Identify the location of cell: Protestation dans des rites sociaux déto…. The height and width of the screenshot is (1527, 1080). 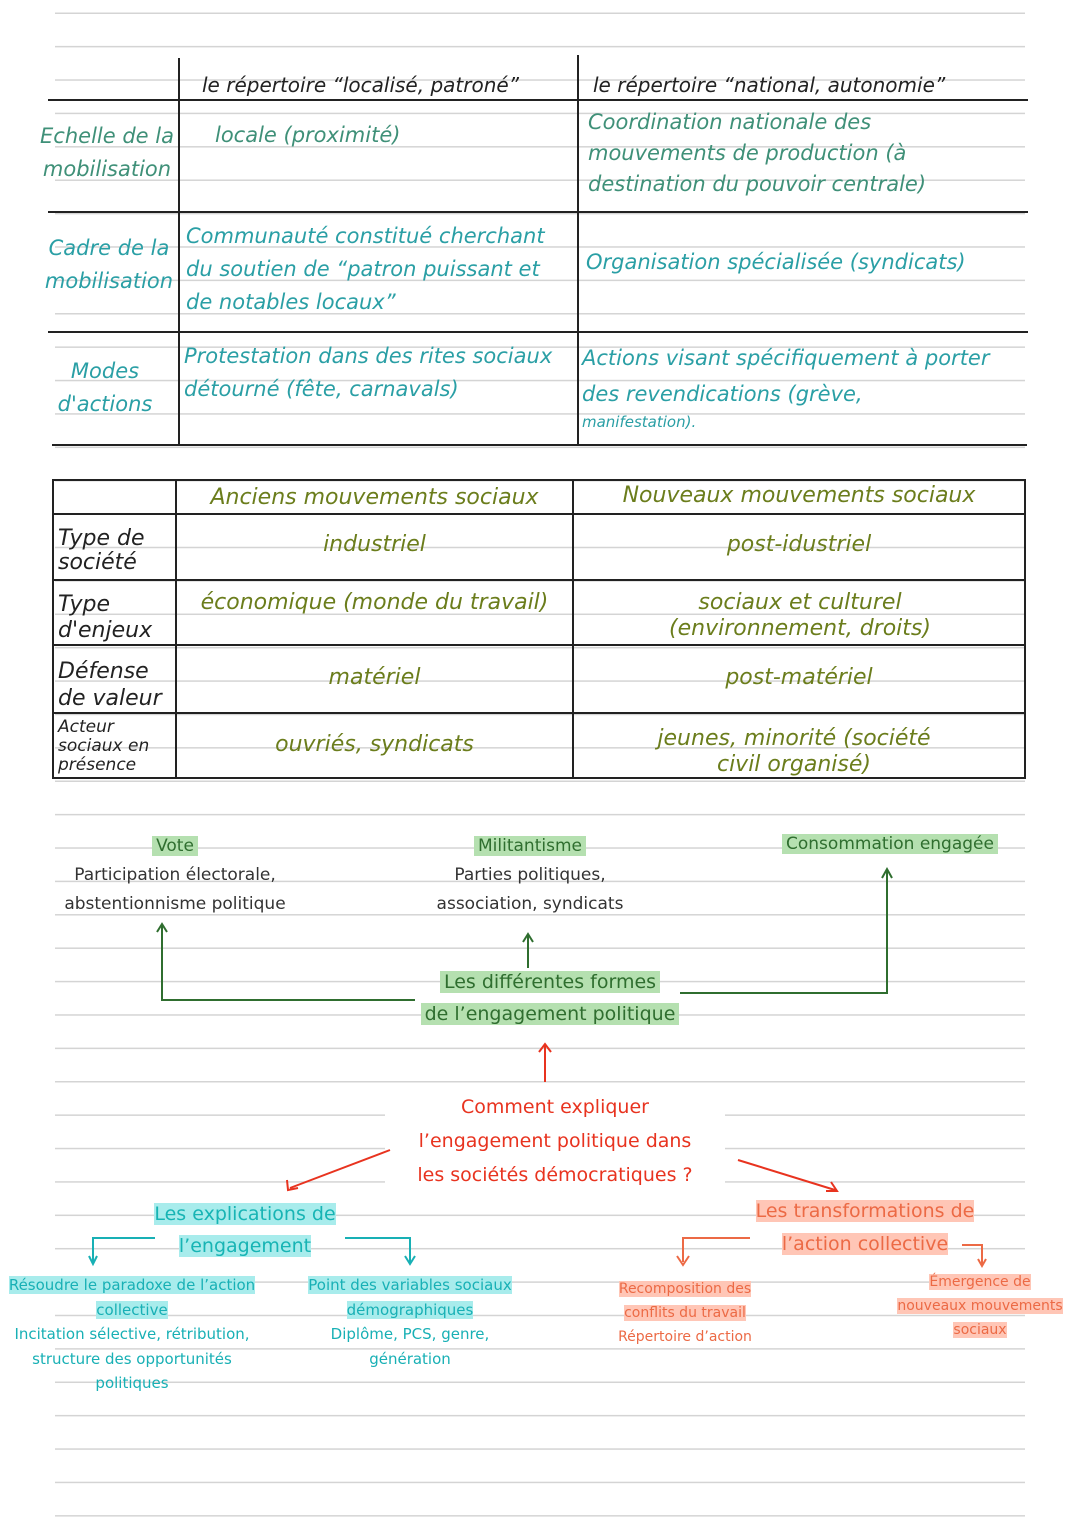
(368, 372).